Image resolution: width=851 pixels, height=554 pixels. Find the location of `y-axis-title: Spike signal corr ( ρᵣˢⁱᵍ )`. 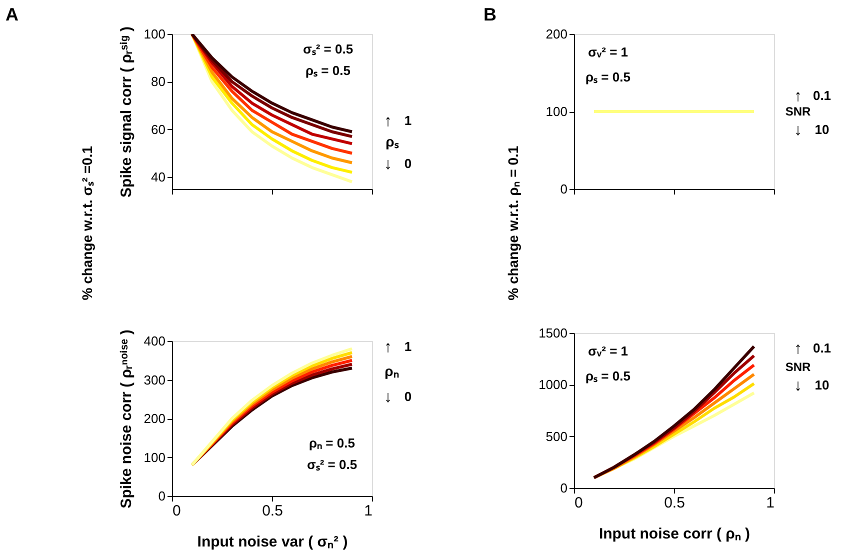

y-axis-title: Spike signal corr ( ρᵣˢⁱᵍ ) is located at coordinates (126, 112).